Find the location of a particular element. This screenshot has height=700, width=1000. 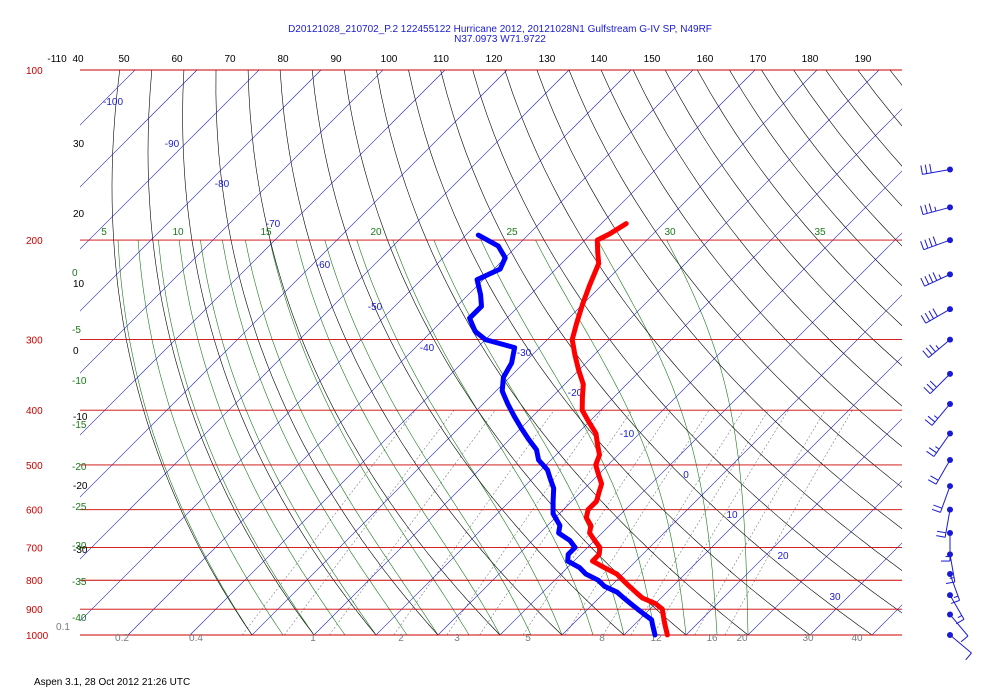

moist-adiabat-label: -30 is located at coordinates (79, 546).